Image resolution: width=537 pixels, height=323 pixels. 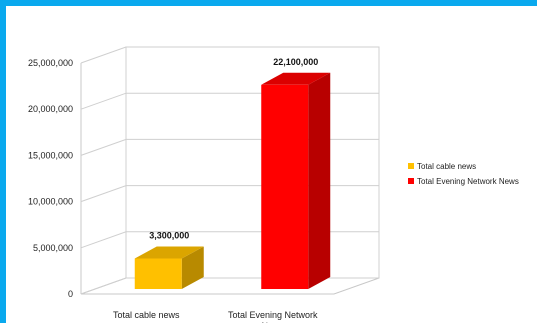 I want to click on floor, so click(x=230, y=286).